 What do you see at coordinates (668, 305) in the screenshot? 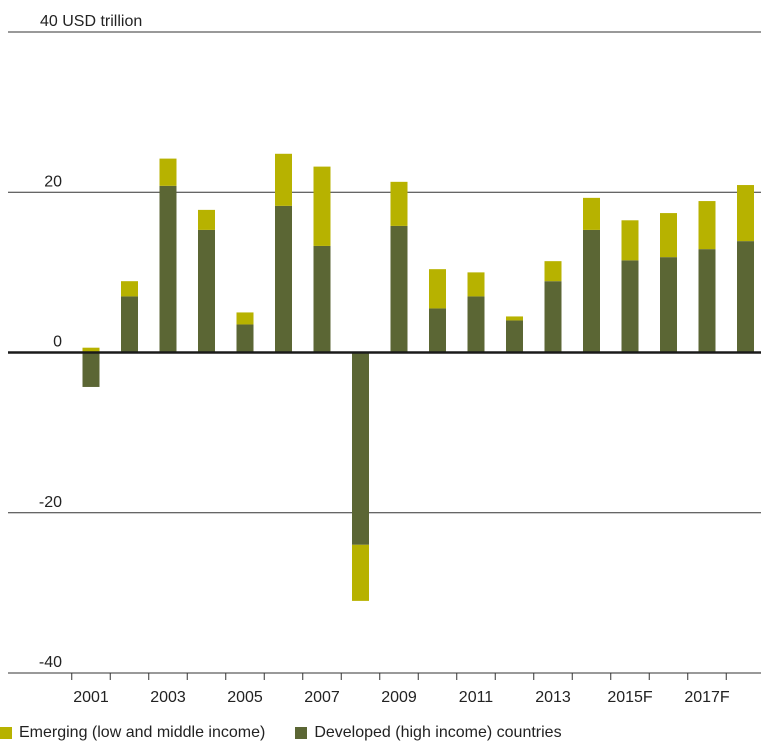
I see `bar-developed-2016F` at bounding box center [668, 305].